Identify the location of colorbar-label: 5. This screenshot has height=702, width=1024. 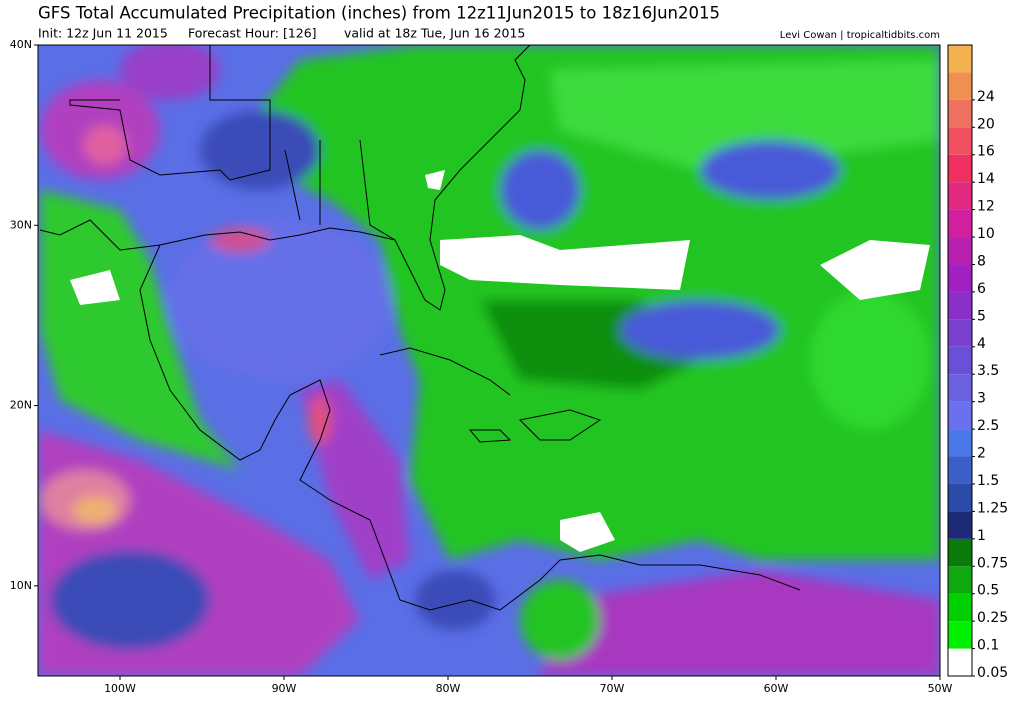
(981, 316).